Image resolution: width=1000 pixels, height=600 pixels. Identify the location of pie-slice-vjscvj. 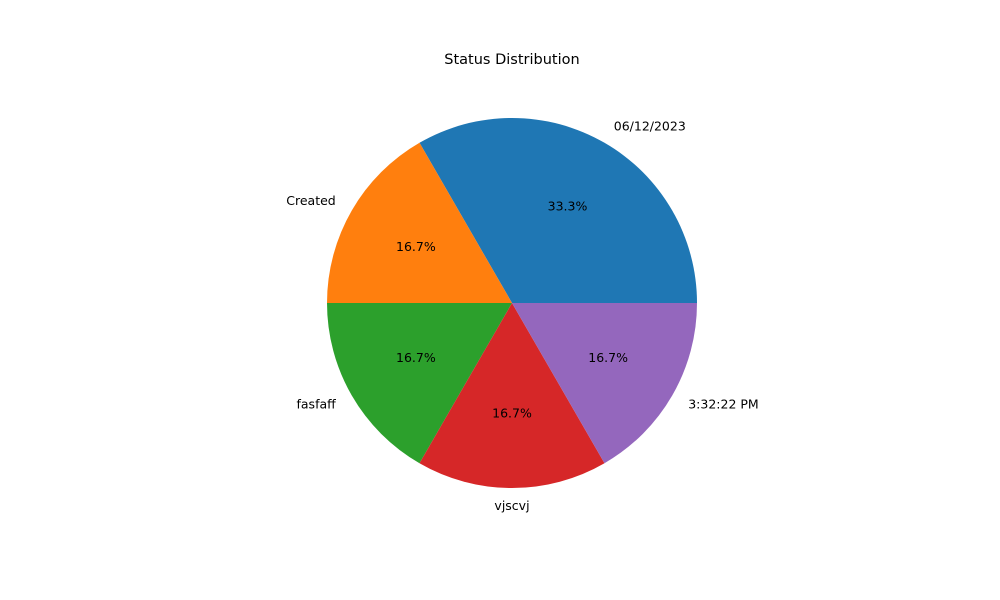
(512, 395).